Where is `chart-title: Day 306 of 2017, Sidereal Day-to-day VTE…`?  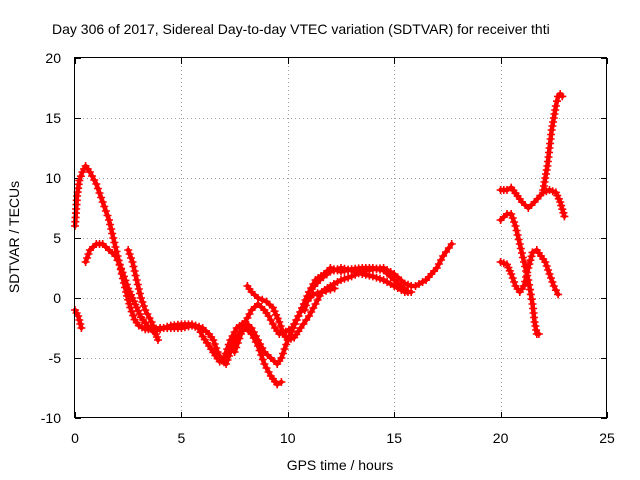
chart-title: Day 306 of 2017, Sidereal Day-to-day VTE… is located at coordinates (301, 29).